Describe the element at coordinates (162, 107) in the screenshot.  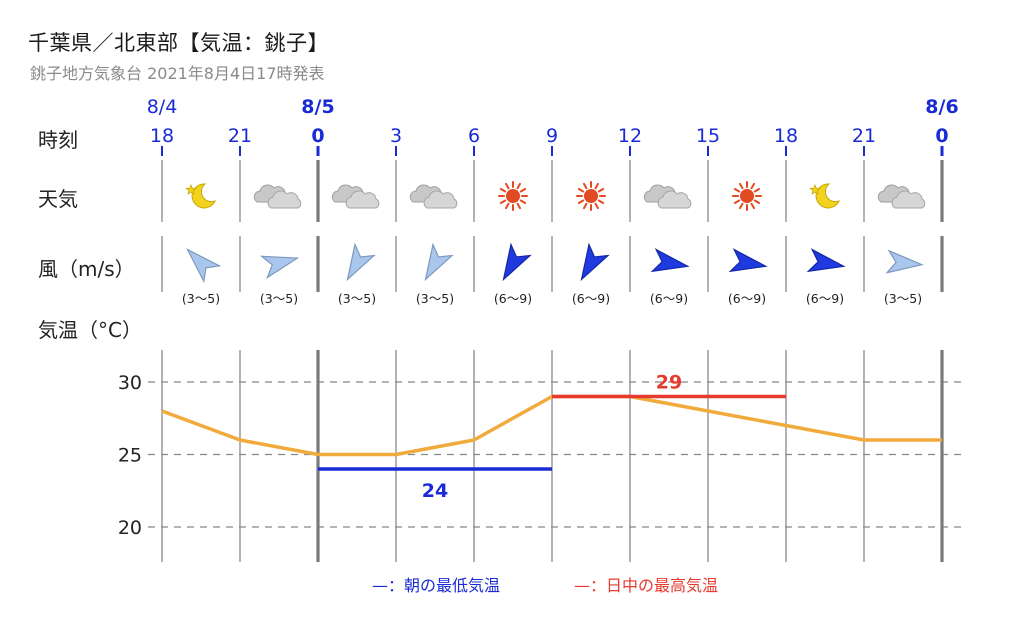
I see `date-label: 8/4` at that location.